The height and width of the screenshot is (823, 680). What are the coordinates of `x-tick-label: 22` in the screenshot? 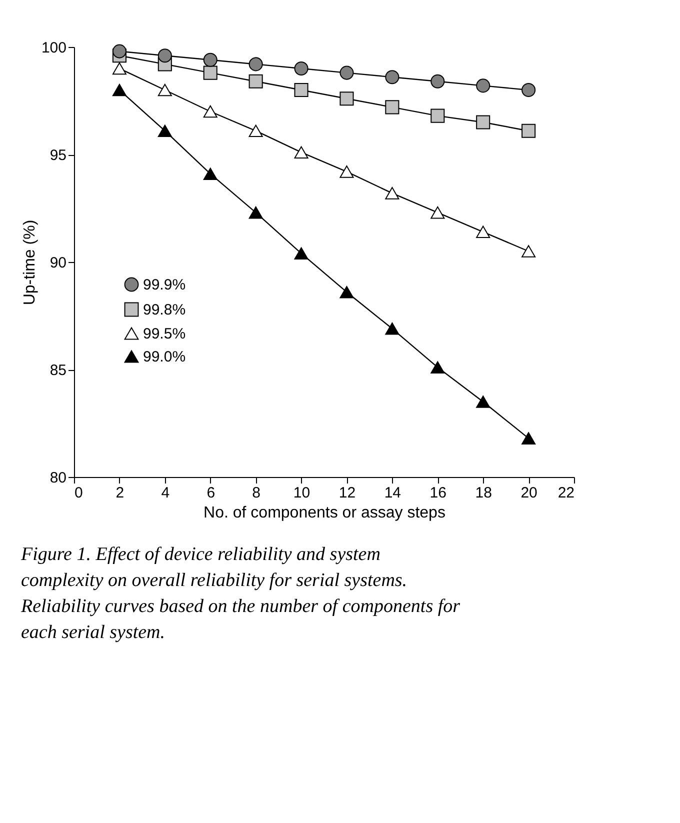 It's located at (566, 493).